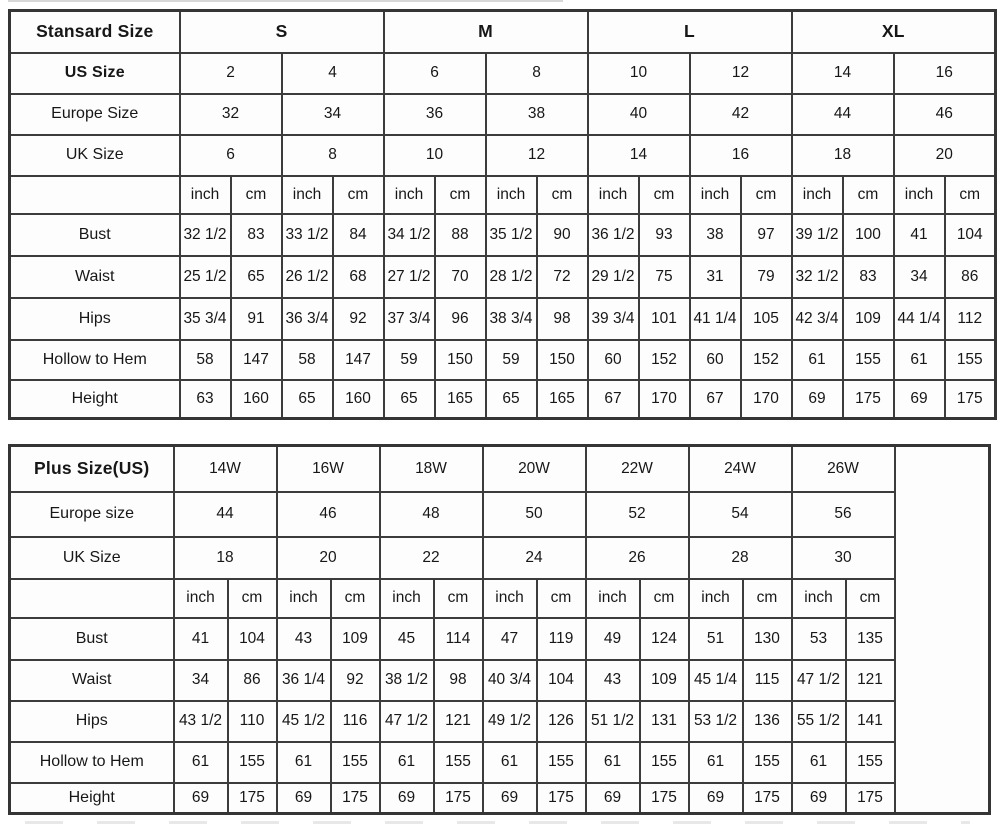  I want to click on size-group-header-cell: S, so click(281, 31).